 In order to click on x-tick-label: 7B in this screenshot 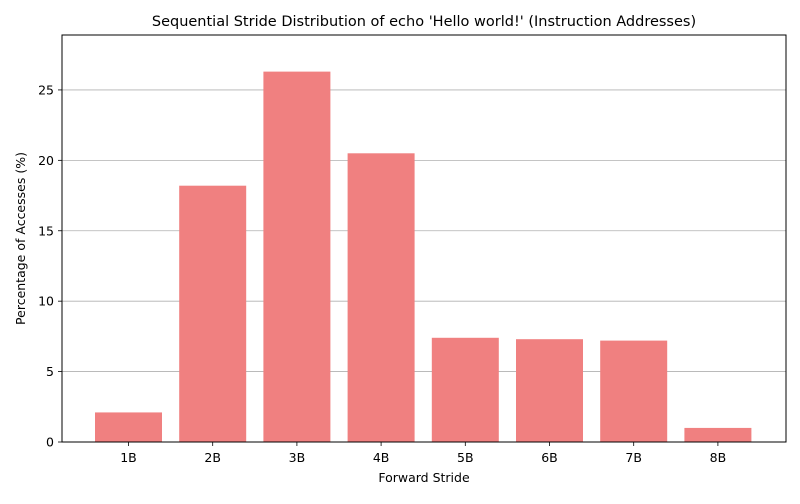, I will do `click(633, 457)`.